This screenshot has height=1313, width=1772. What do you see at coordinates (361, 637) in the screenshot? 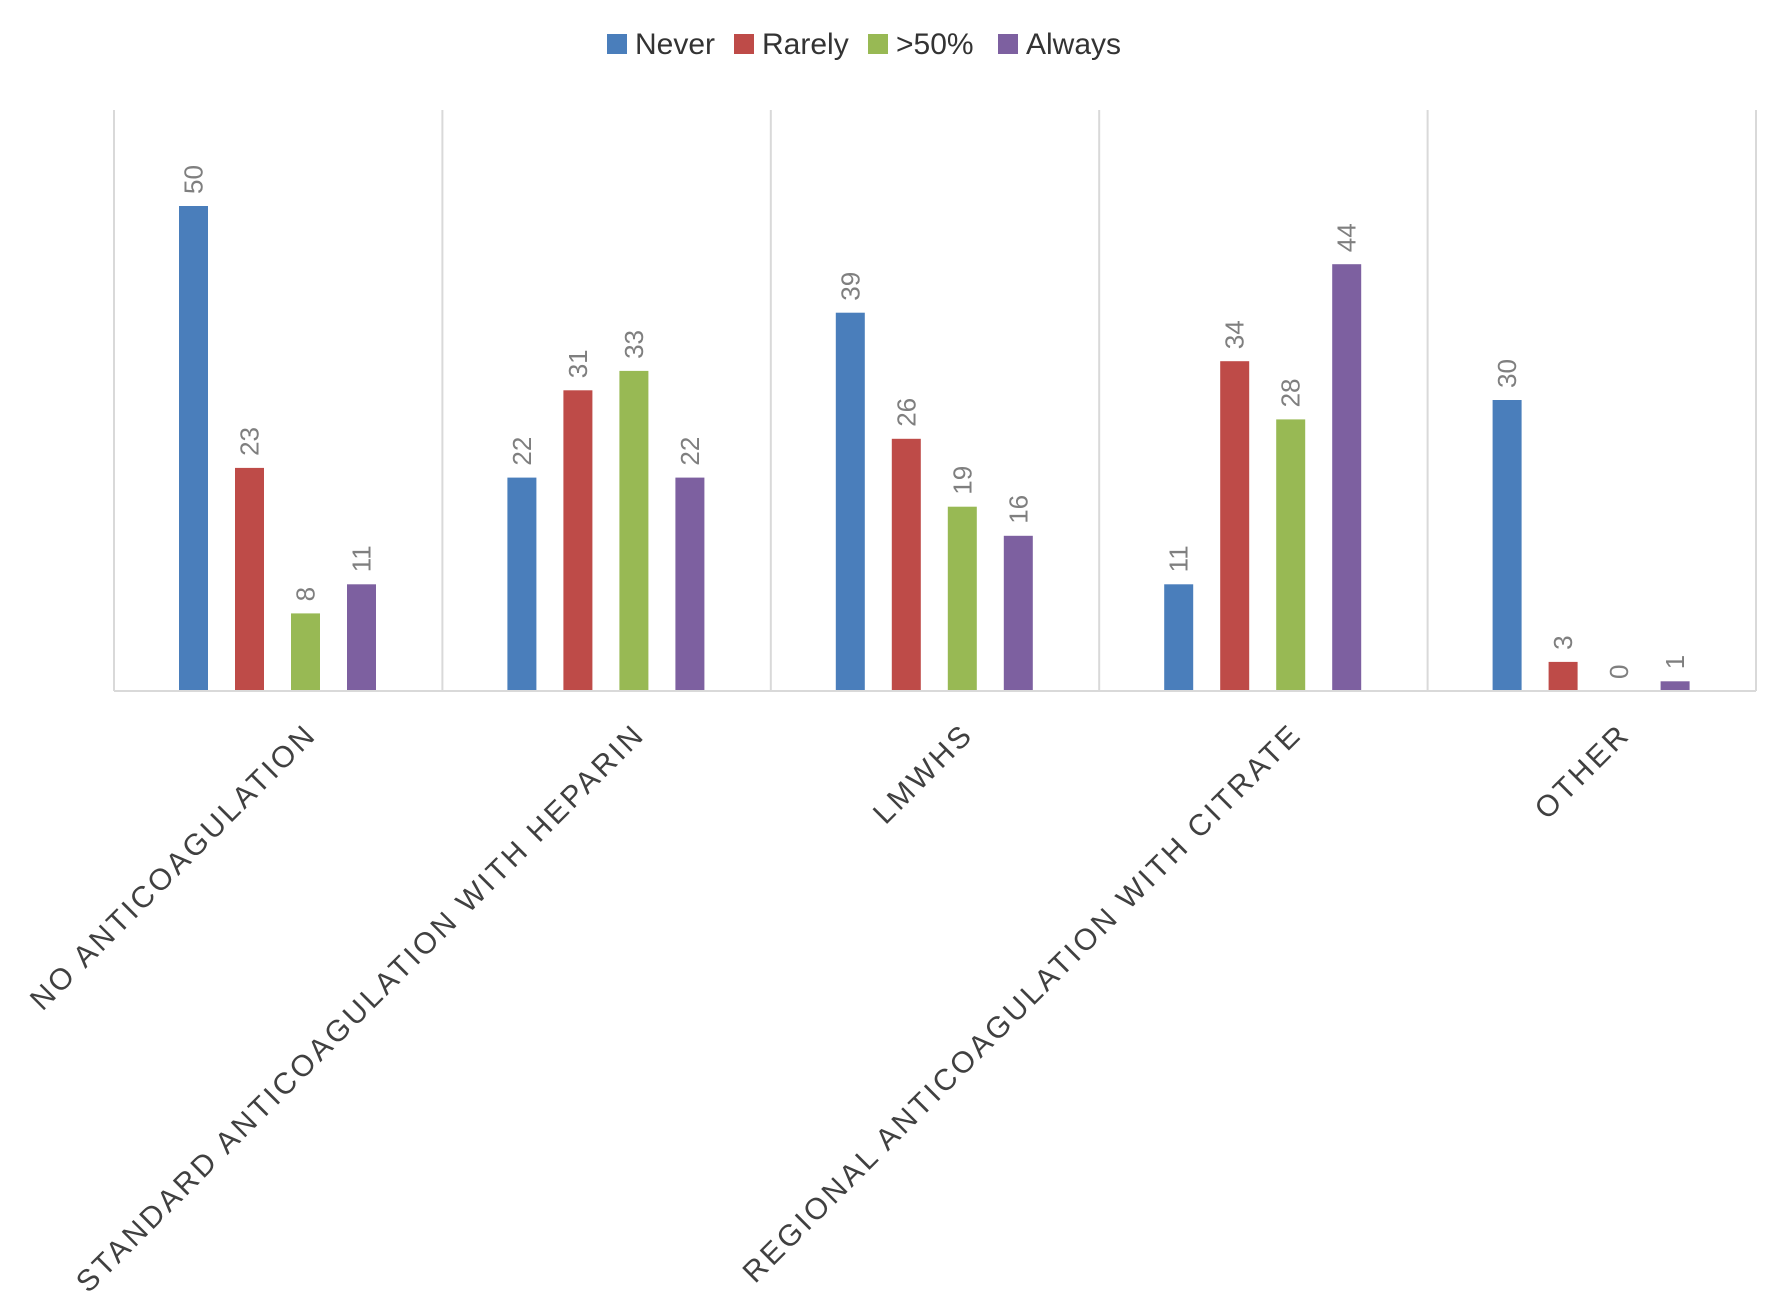
I see `bar-no-anticoagulation-always` at bounding box center [361, 637].